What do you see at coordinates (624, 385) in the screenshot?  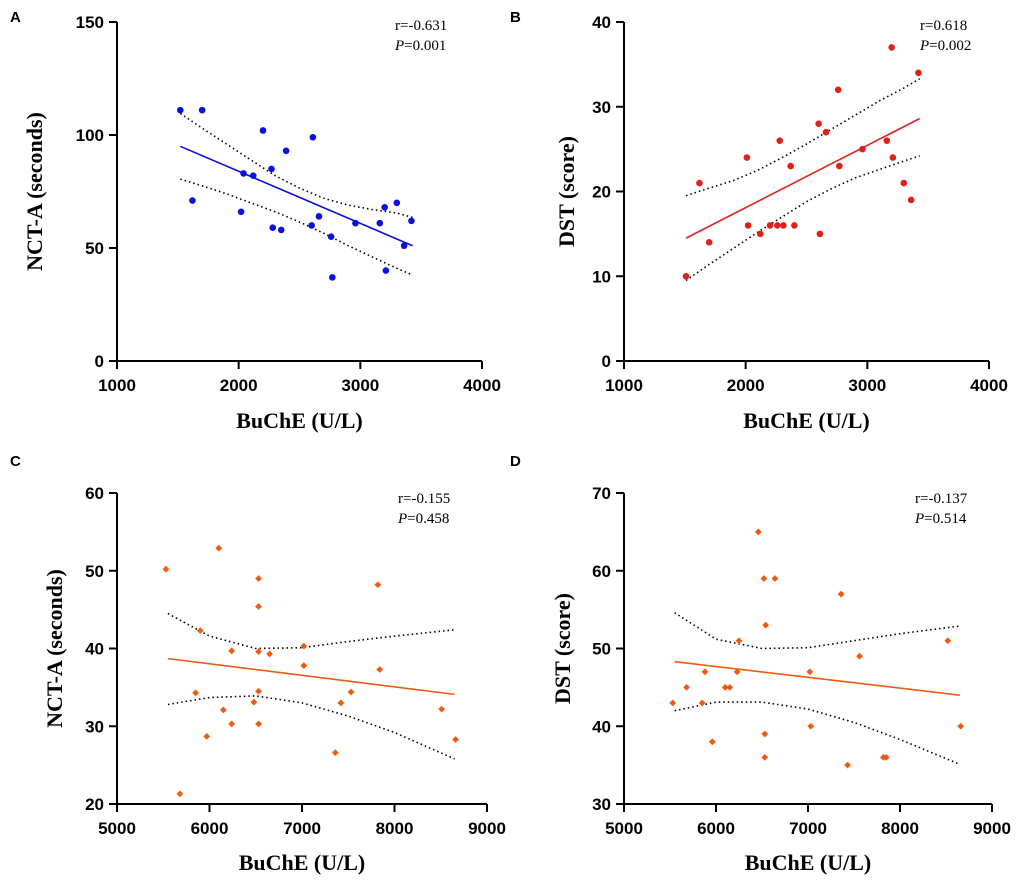 I see `x-tick-label: 1000` at bounding box center [624, 385].